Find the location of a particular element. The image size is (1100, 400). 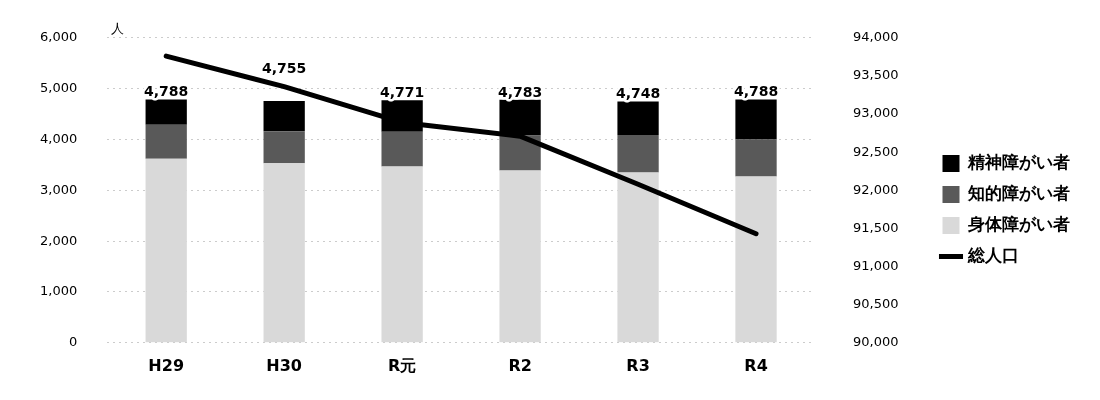

x-tick-label: R元 is located at coordinates (402, 365).